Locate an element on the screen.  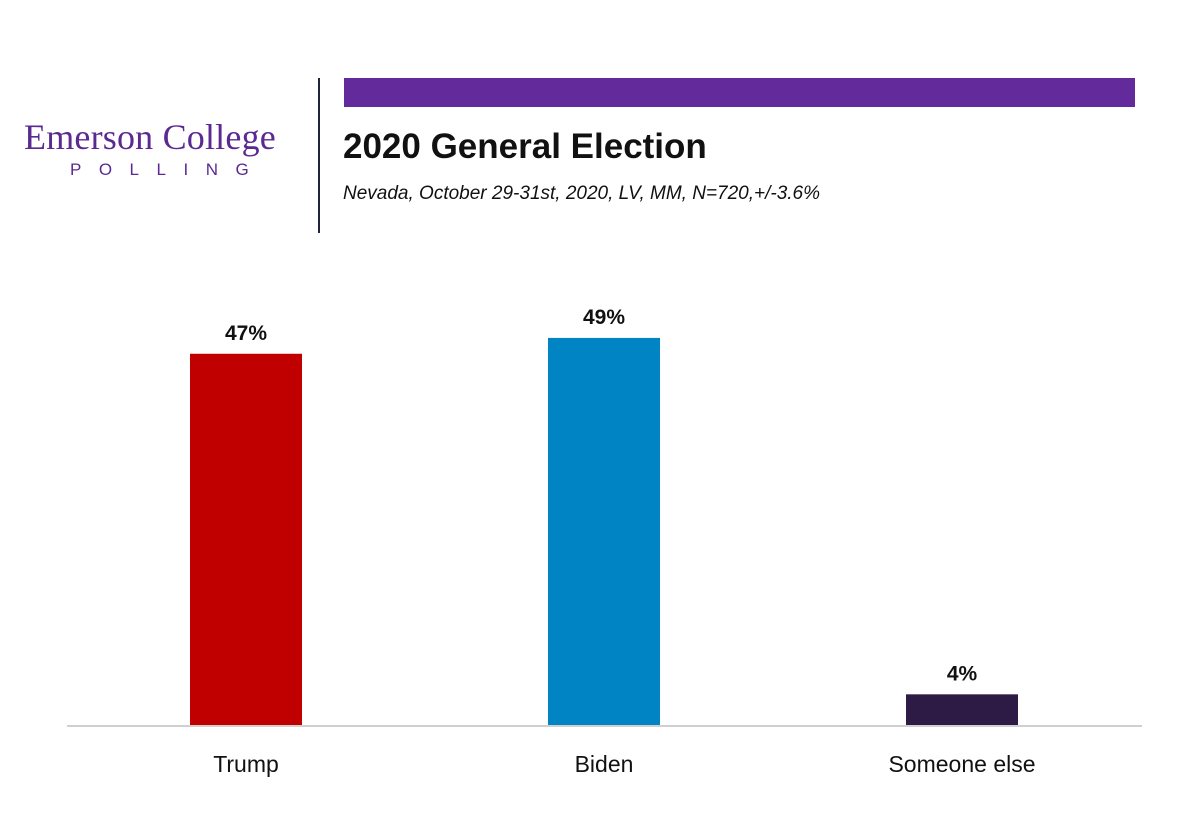
accent-bar is located at coordinates (739, 92).